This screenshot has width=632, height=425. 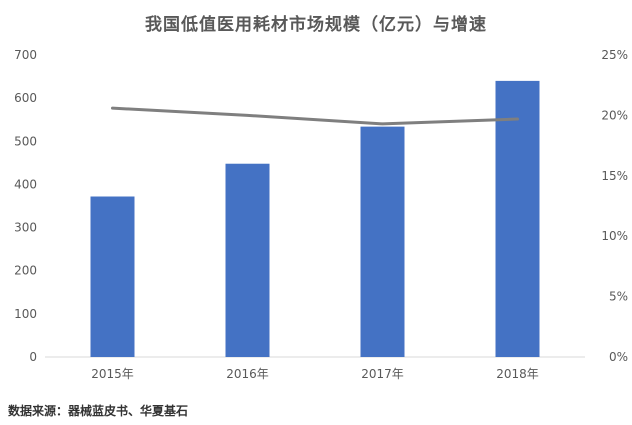 I want to click on growth-line, so click(x=315, y=116).